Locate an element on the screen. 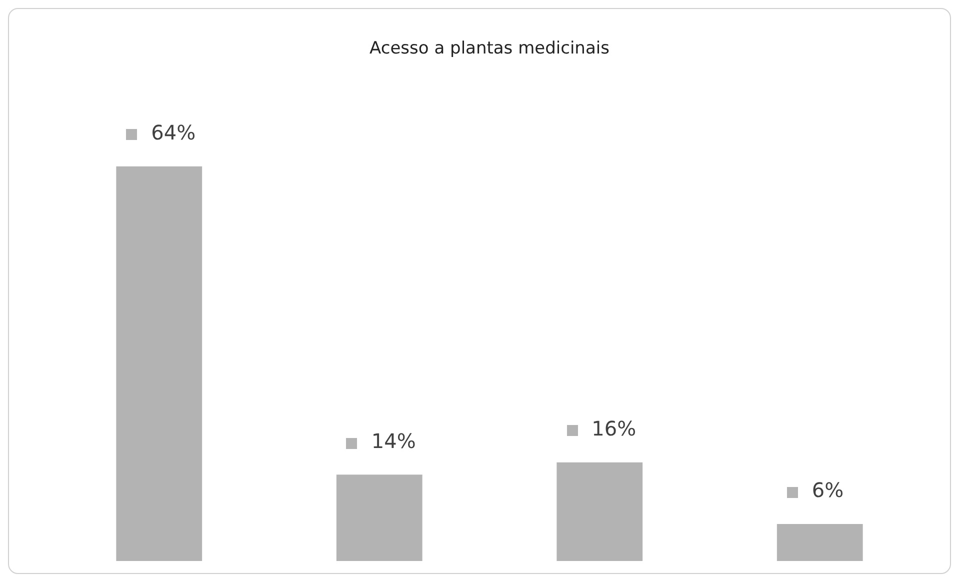  data-label: 14% is located at coordinates (393, 440).